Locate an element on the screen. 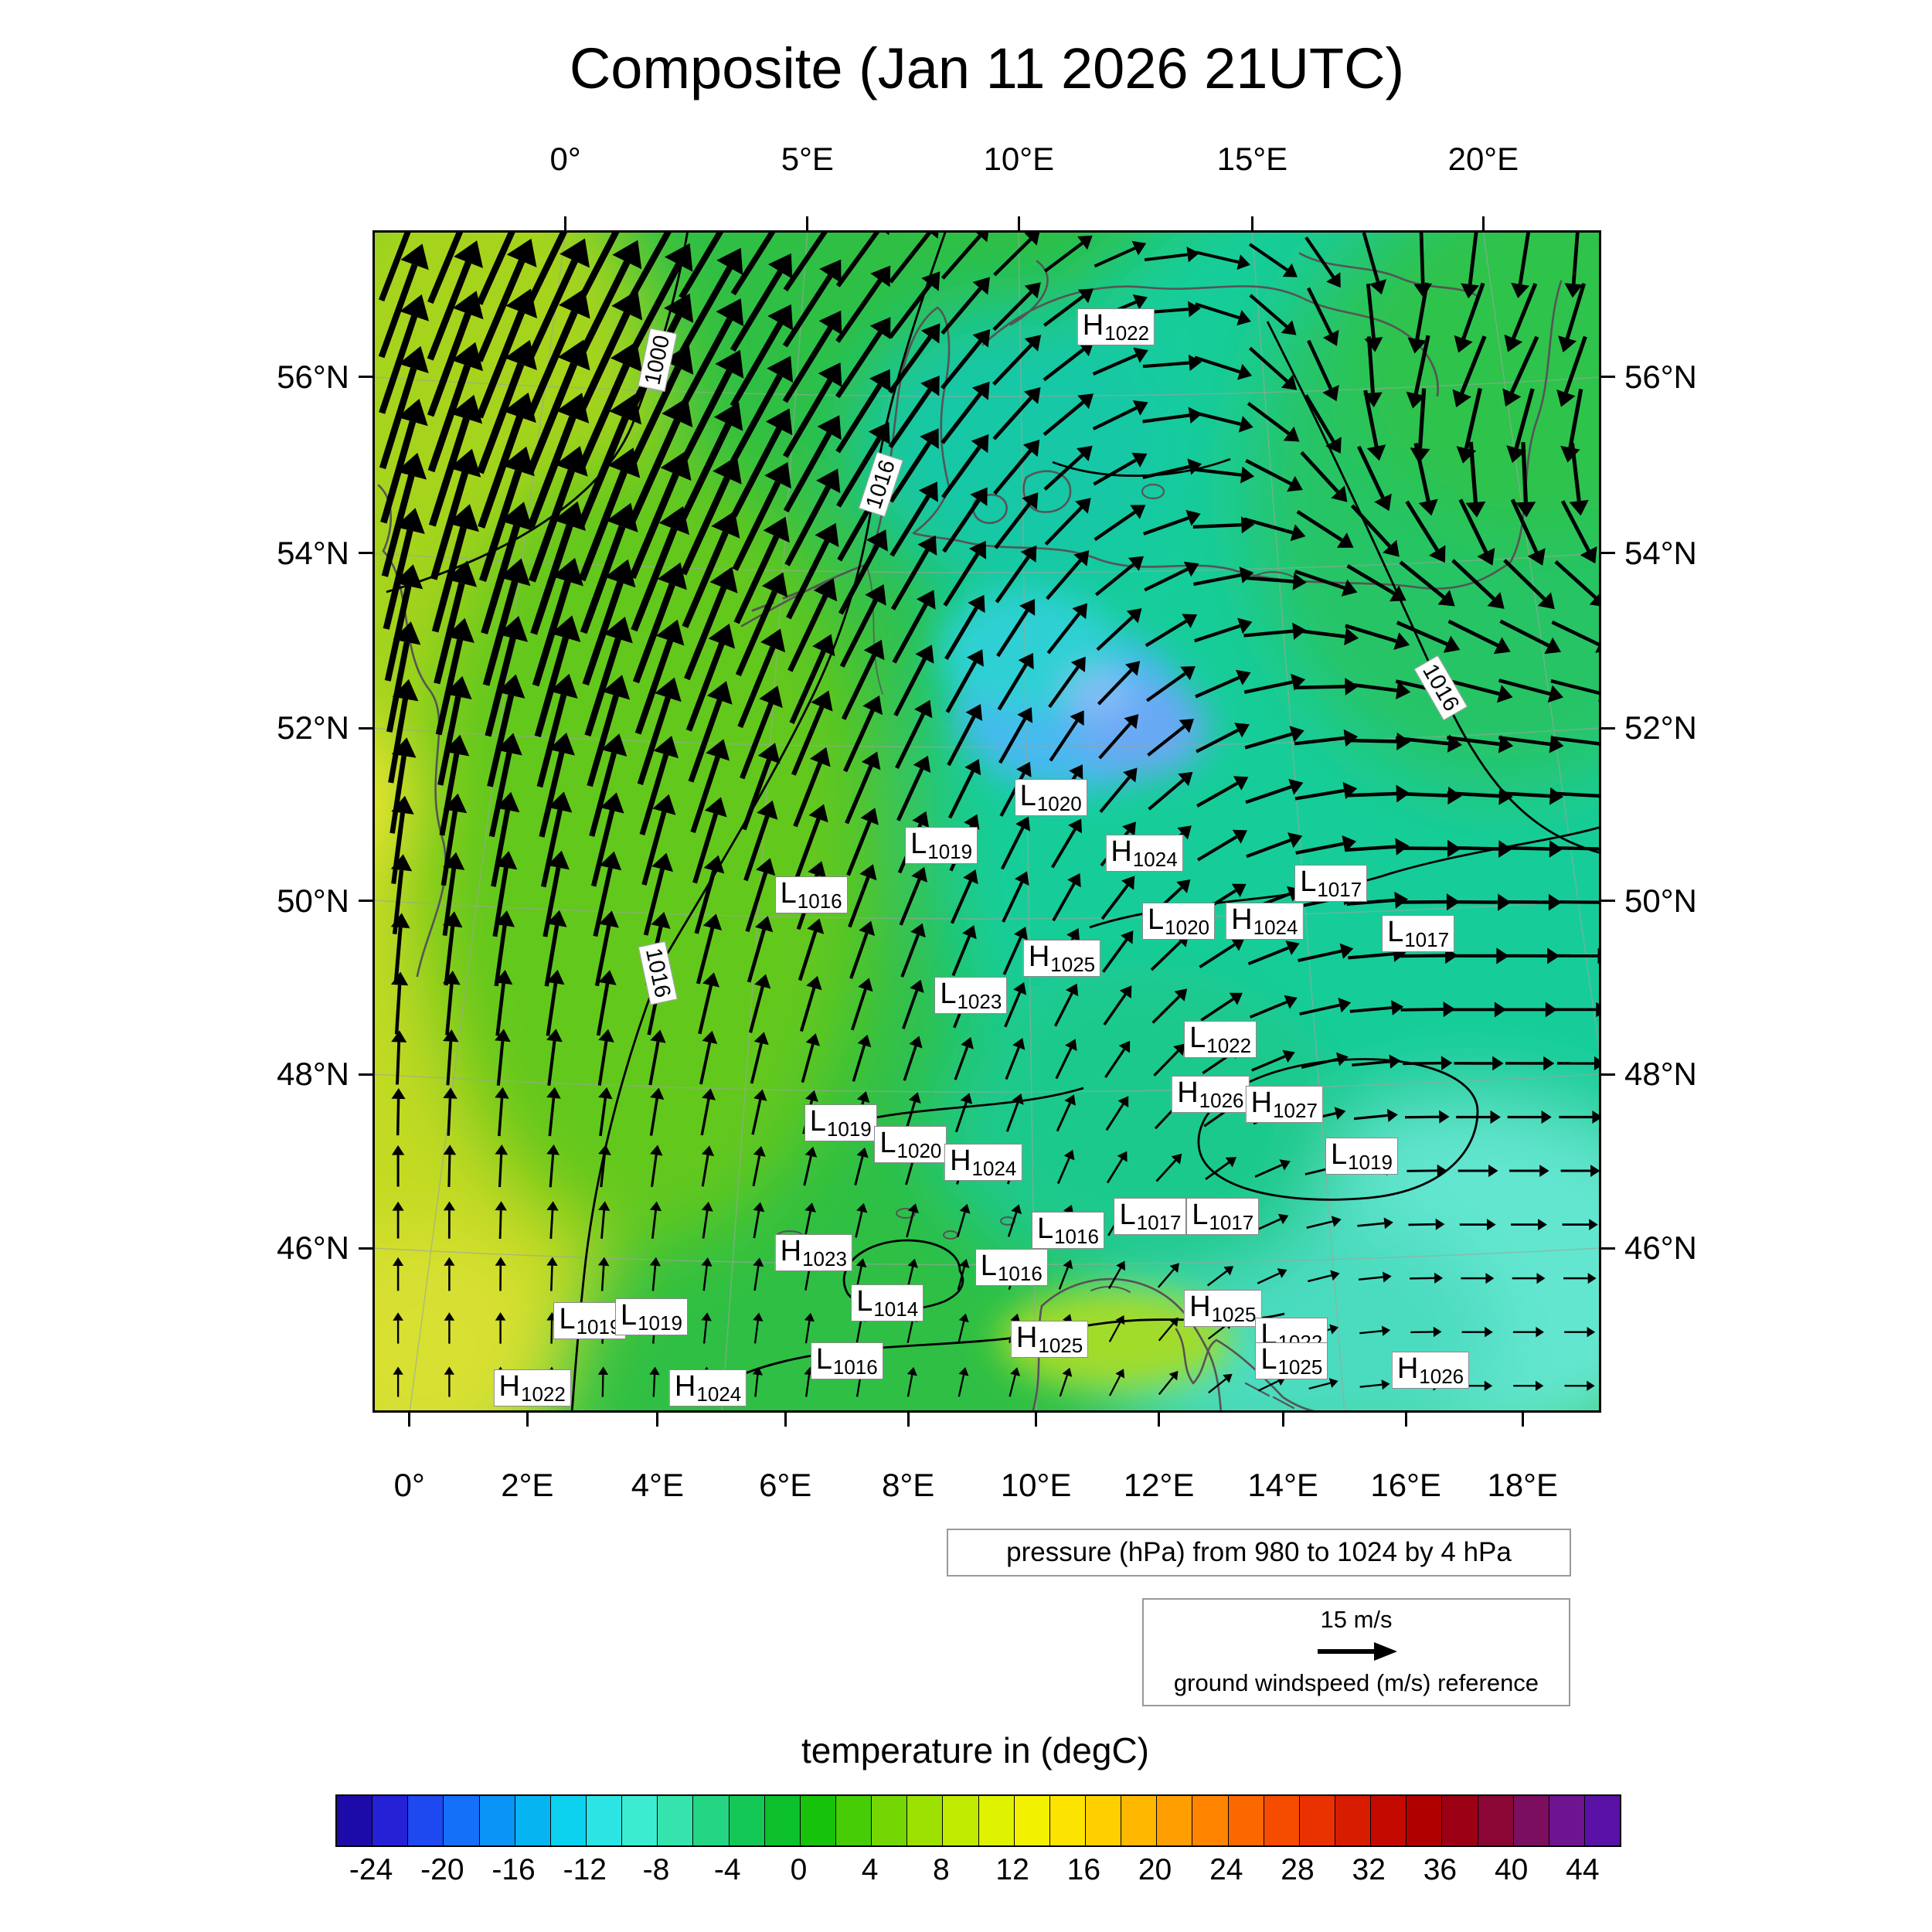 The height and width of the screenshot is (1932, 1932). colorbar-tick-label: 16 is located at coordinates (1084, 1870).